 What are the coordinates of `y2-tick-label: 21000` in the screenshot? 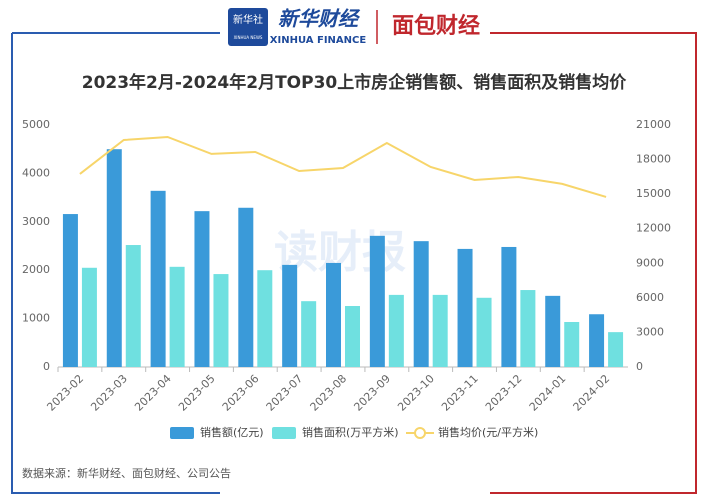 It's located at (653, 124).